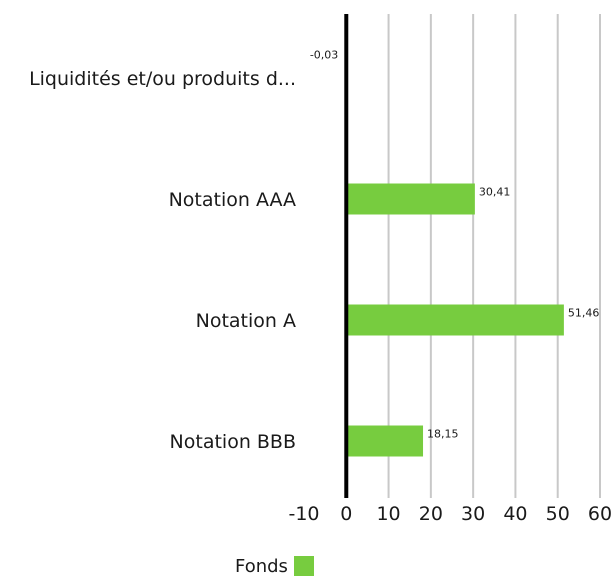 This screenshot has width=615, height=577. What do you see at coordinates (443, 434) in the screenshot?
I see `bar-value-label: 18,15` at bounding box center [443, 434].